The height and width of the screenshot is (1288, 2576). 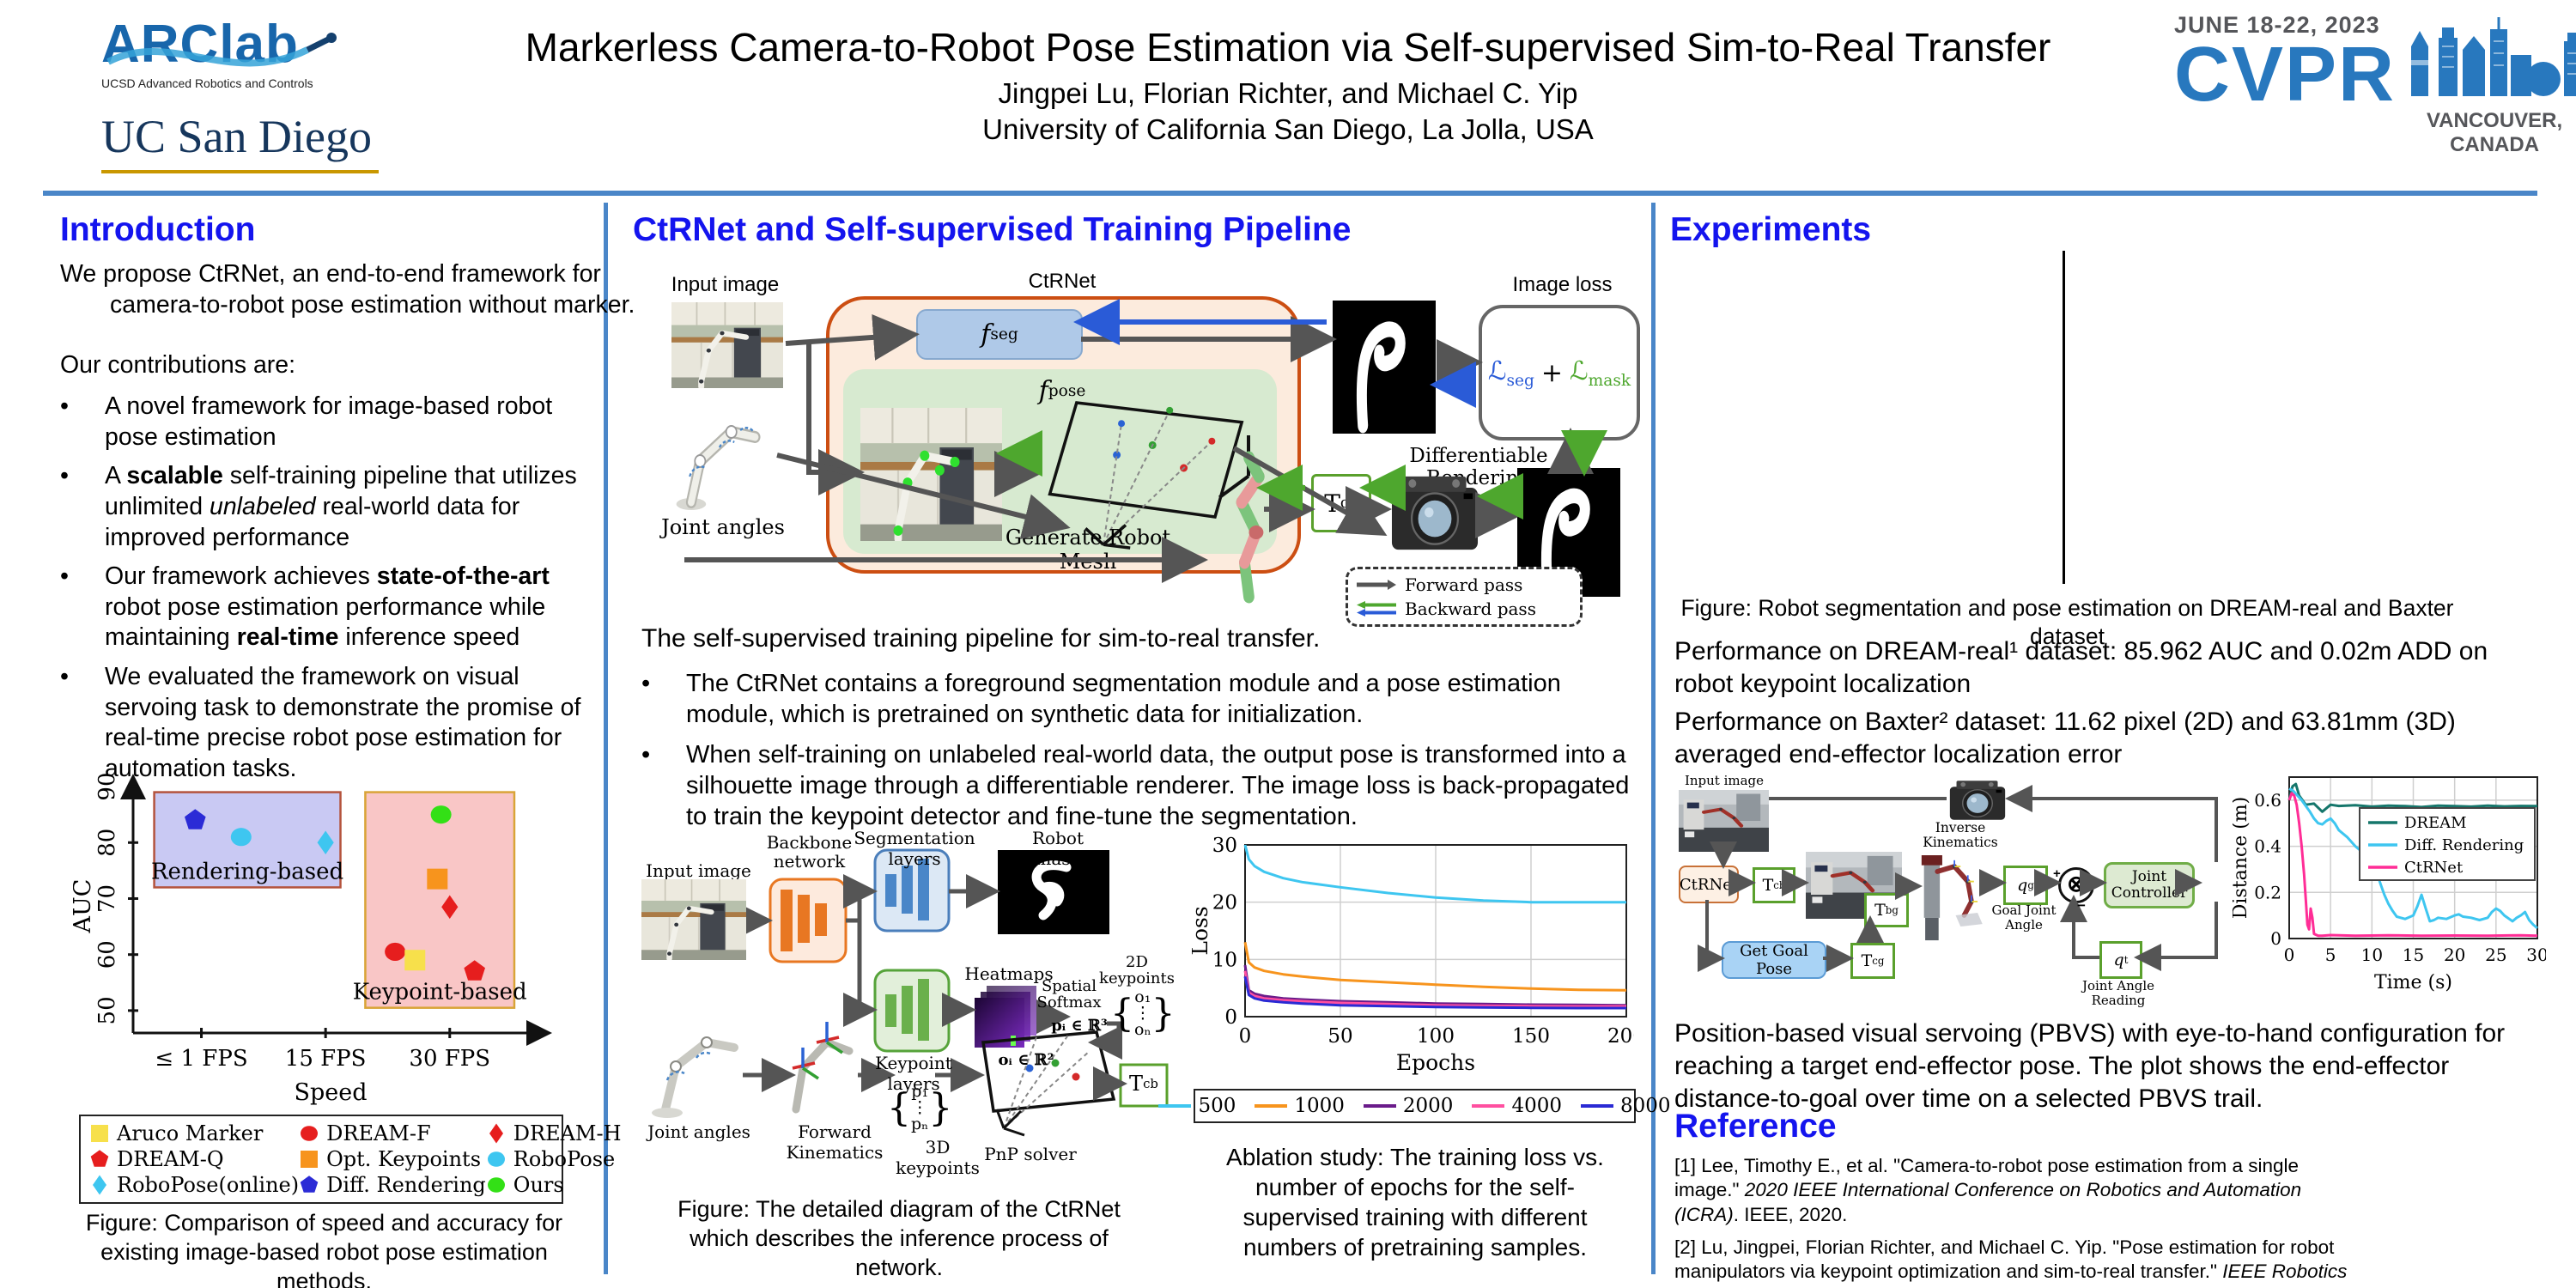 What do you see at coordinates (698, 870) in the screenshot?
I see `detailed-input-label: Input image` at bounding box center [698, 870].